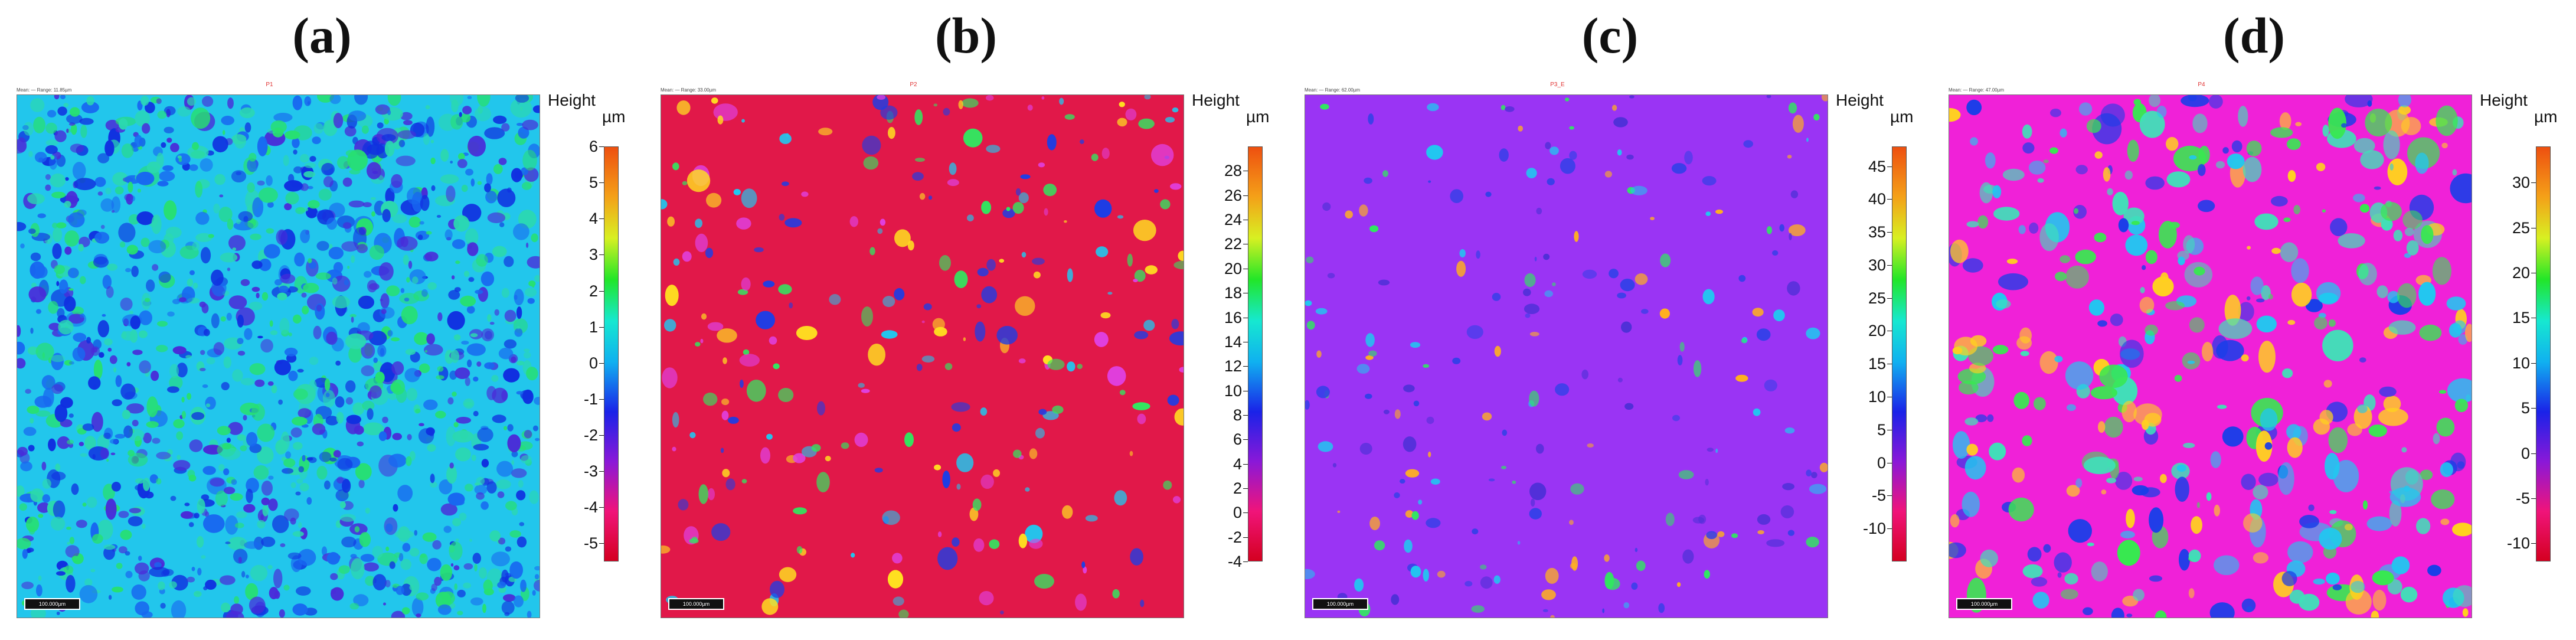 The height and width of the screenshot is (640, 2576). I want to click on colorbar-tick-label: 5, so click(2514, 408).